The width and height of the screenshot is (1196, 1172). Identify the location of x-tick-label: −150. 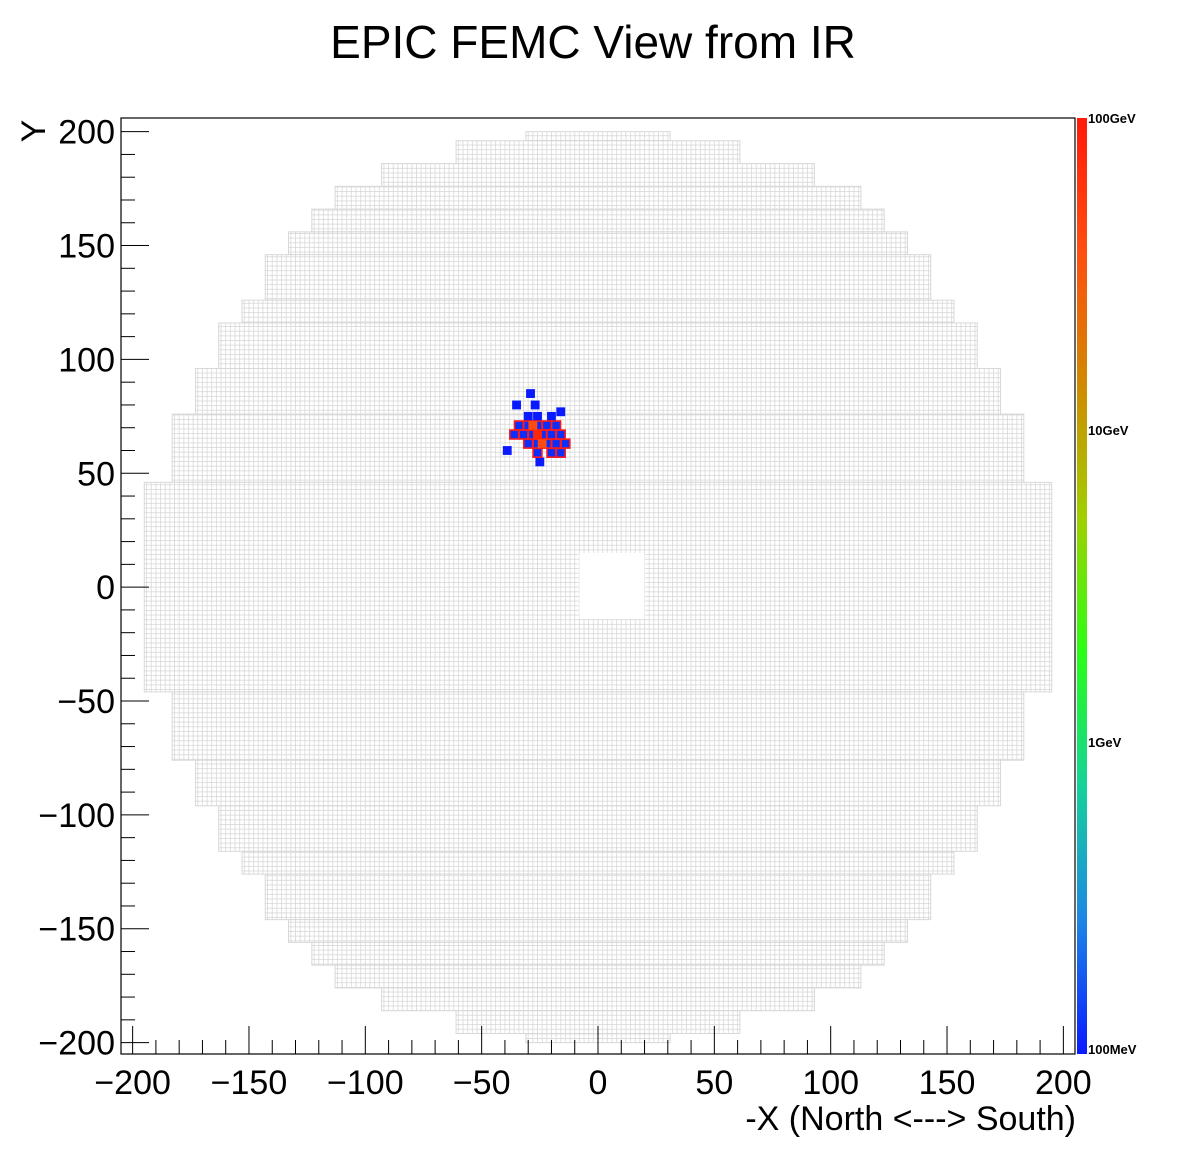
(249, 1083).